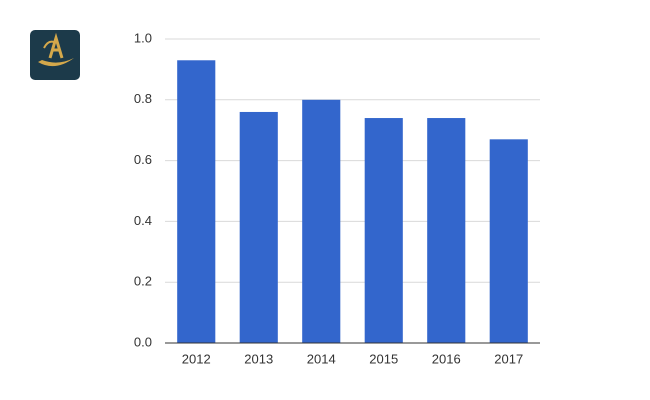 This screenshot has width=650, height=400. What do you see at coordinates (55, 55) in the screenshot?
I see `logo` at bounding box center [55, 55].